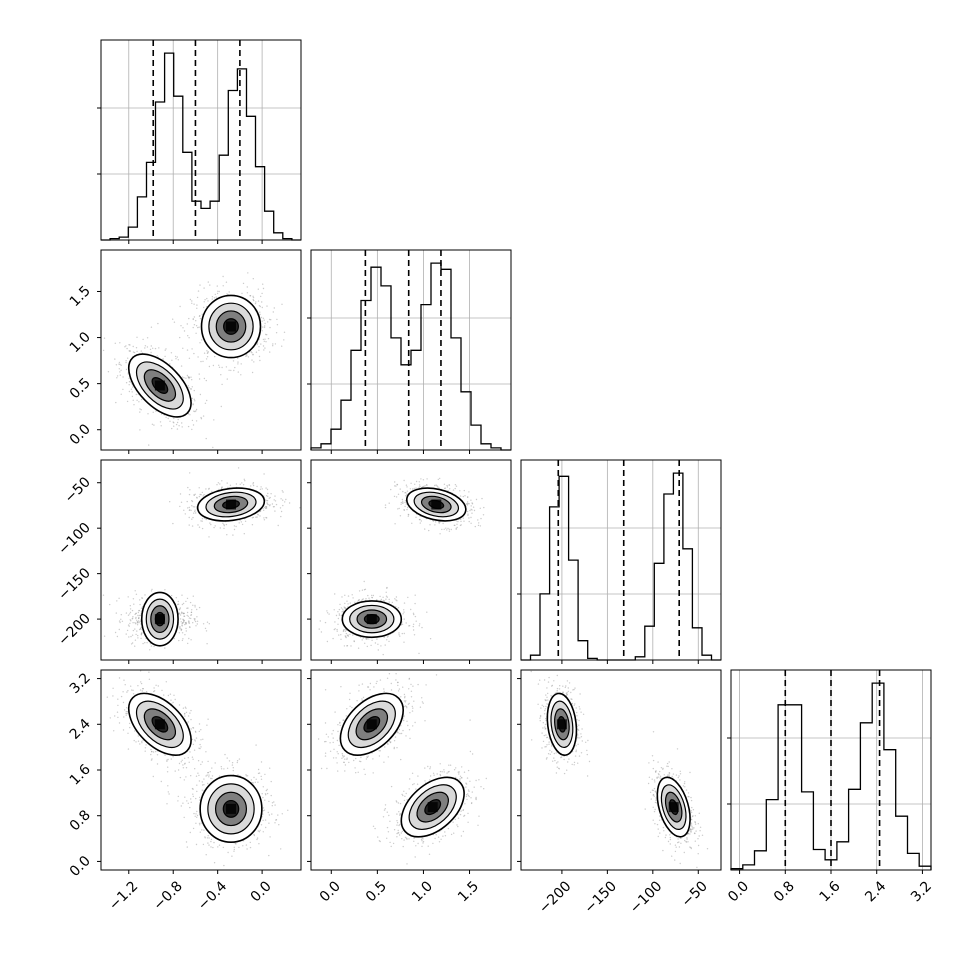  What do you see at coordinates (921, 891) in the screenshot?
I see `x-tick-label: 3.2` at bounding box center [921, 891].